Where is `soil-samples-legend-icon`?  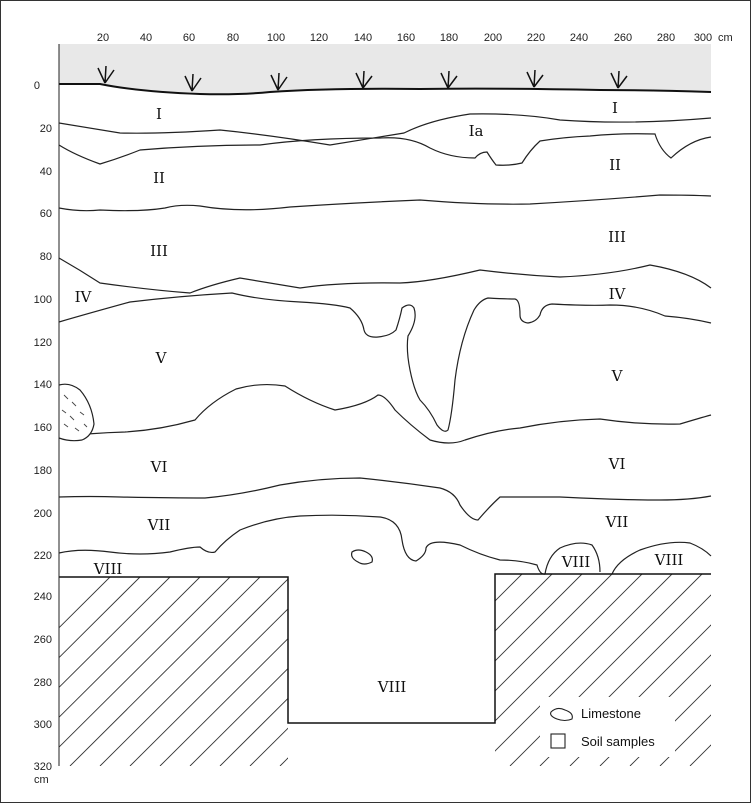 soil-samples-legend-icon is located at coordinates (558, 741).